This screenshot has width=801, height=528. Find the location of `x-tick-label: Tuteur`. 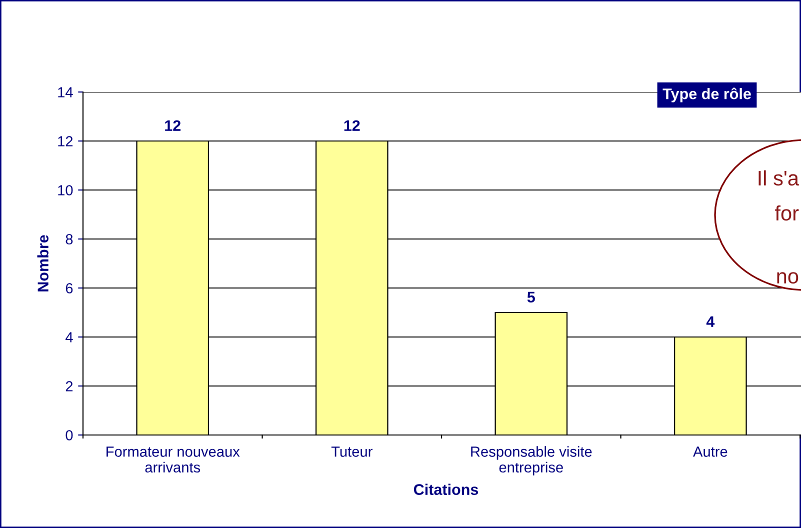

x-tick-label: Tuteur is located at coordinates (351, 451).